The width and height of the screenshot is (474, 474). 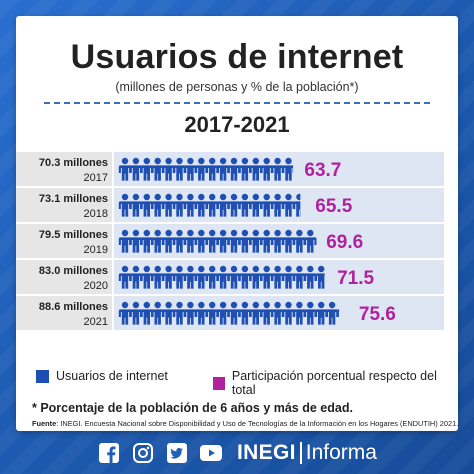 I want to click on youtube-icon, so click(x=211, y=453).